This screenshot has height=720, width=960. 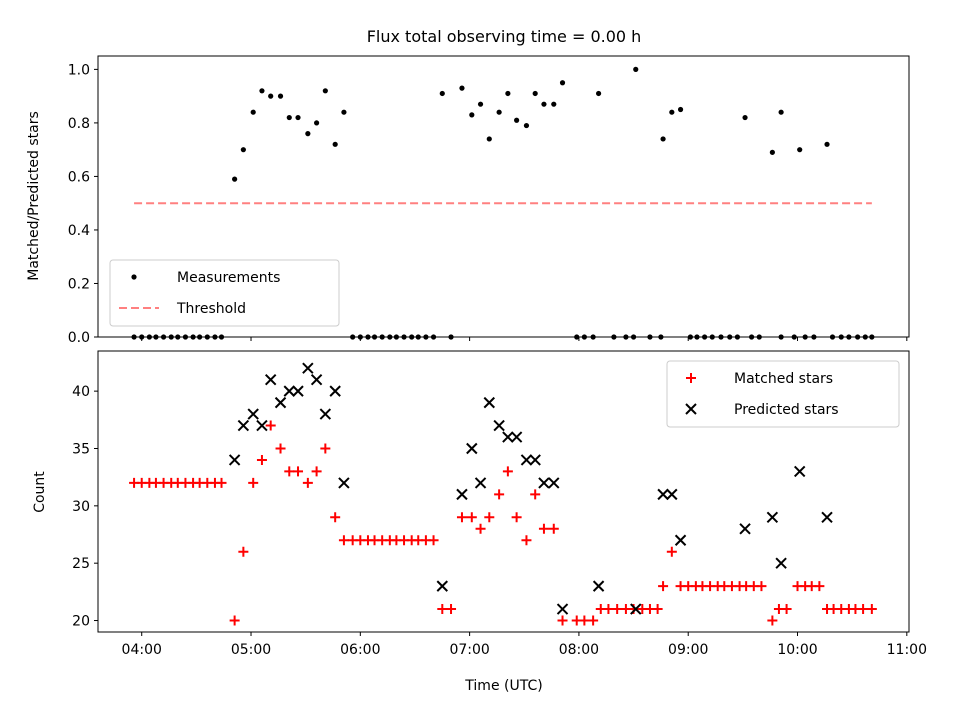 What do you see at coordinates (134, 277) in the screenshot?
I see `measurements-legend-swatch` at bounding box center [134, 277].